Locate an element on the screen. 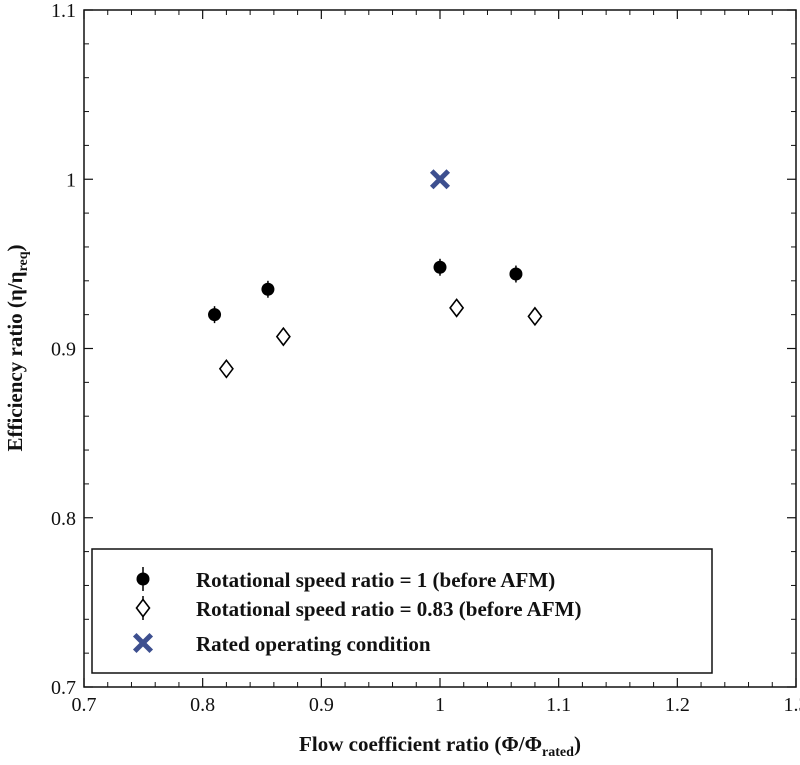 This screenshot has height=765, width=800. y-axis-title: Efficiency ratio (η/ηreq) is located at coordinates (17, 347).